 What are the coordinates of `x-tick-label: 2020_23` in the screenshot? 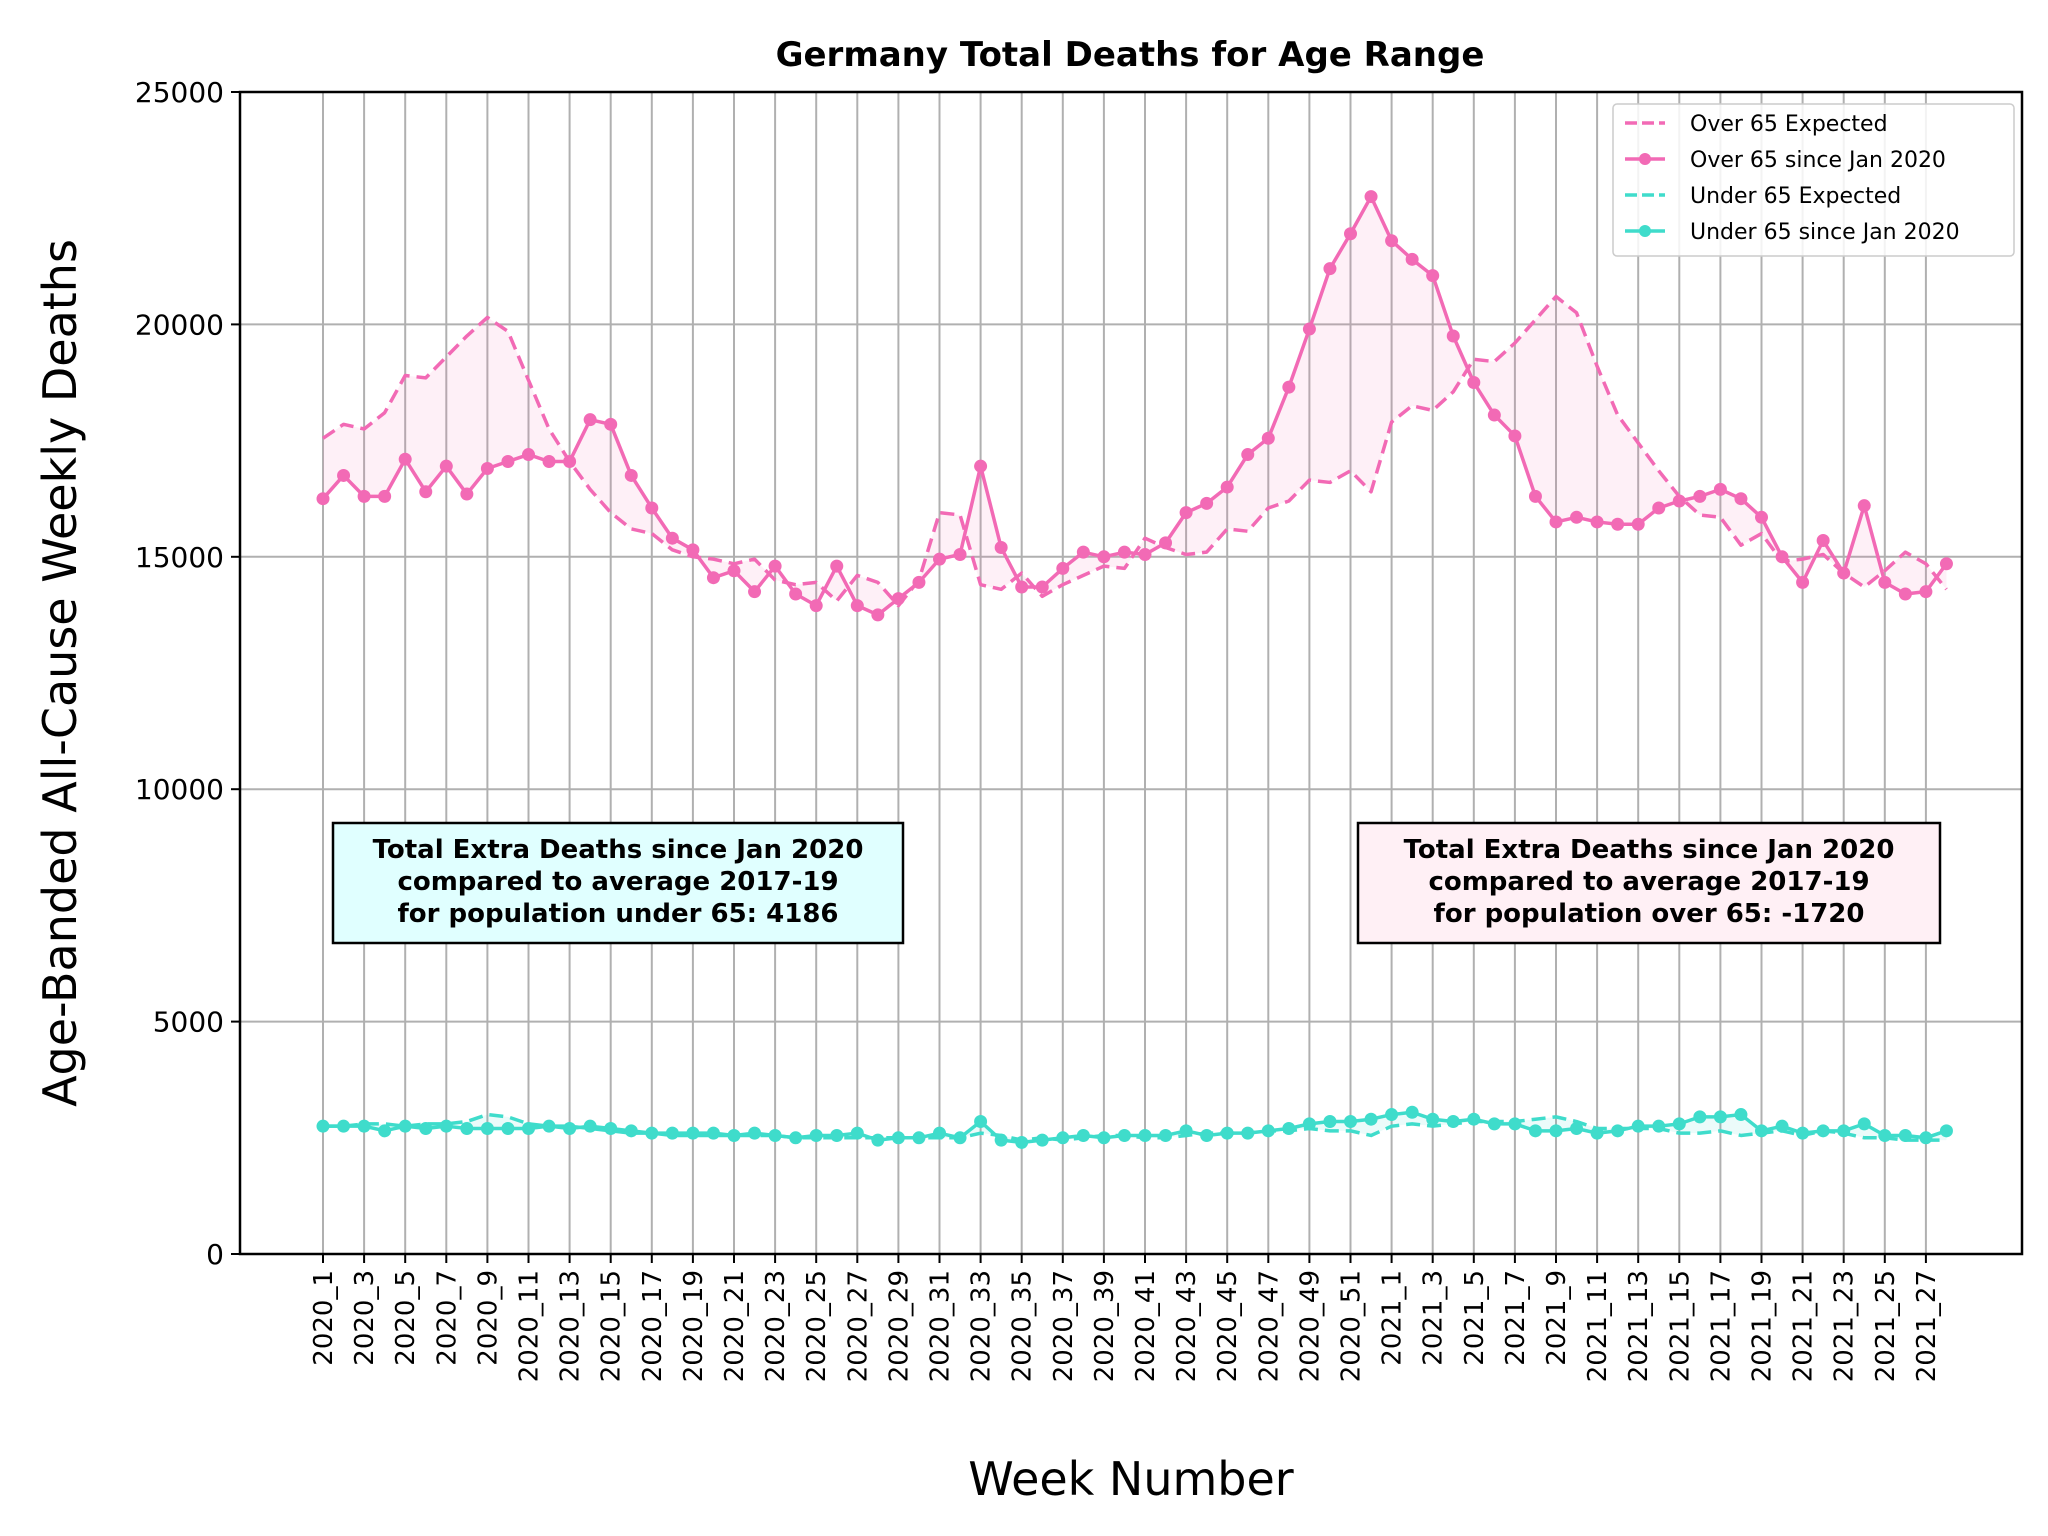 It's located at (776, 1326).